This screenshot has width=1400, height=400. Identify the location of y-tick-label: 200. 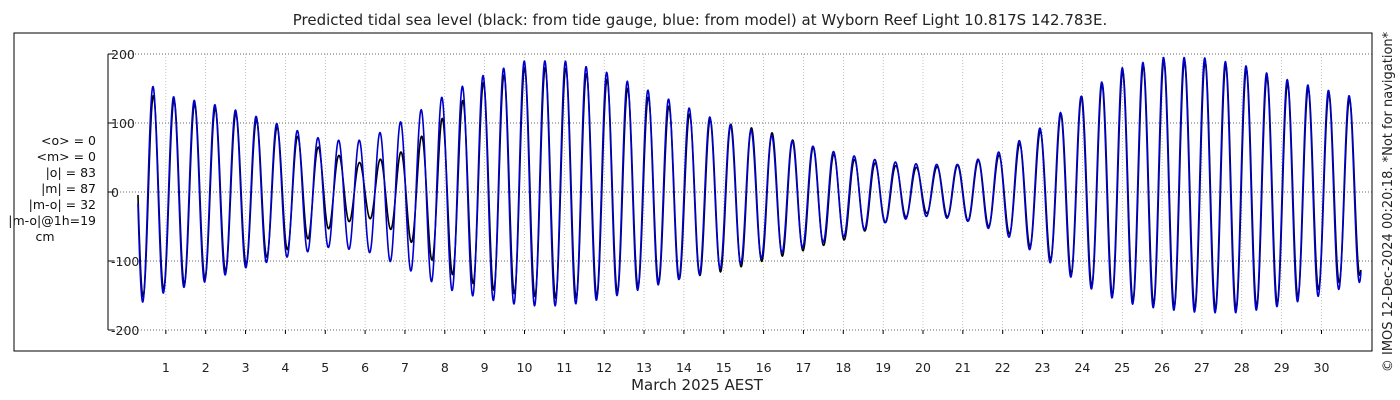
(123, 54).